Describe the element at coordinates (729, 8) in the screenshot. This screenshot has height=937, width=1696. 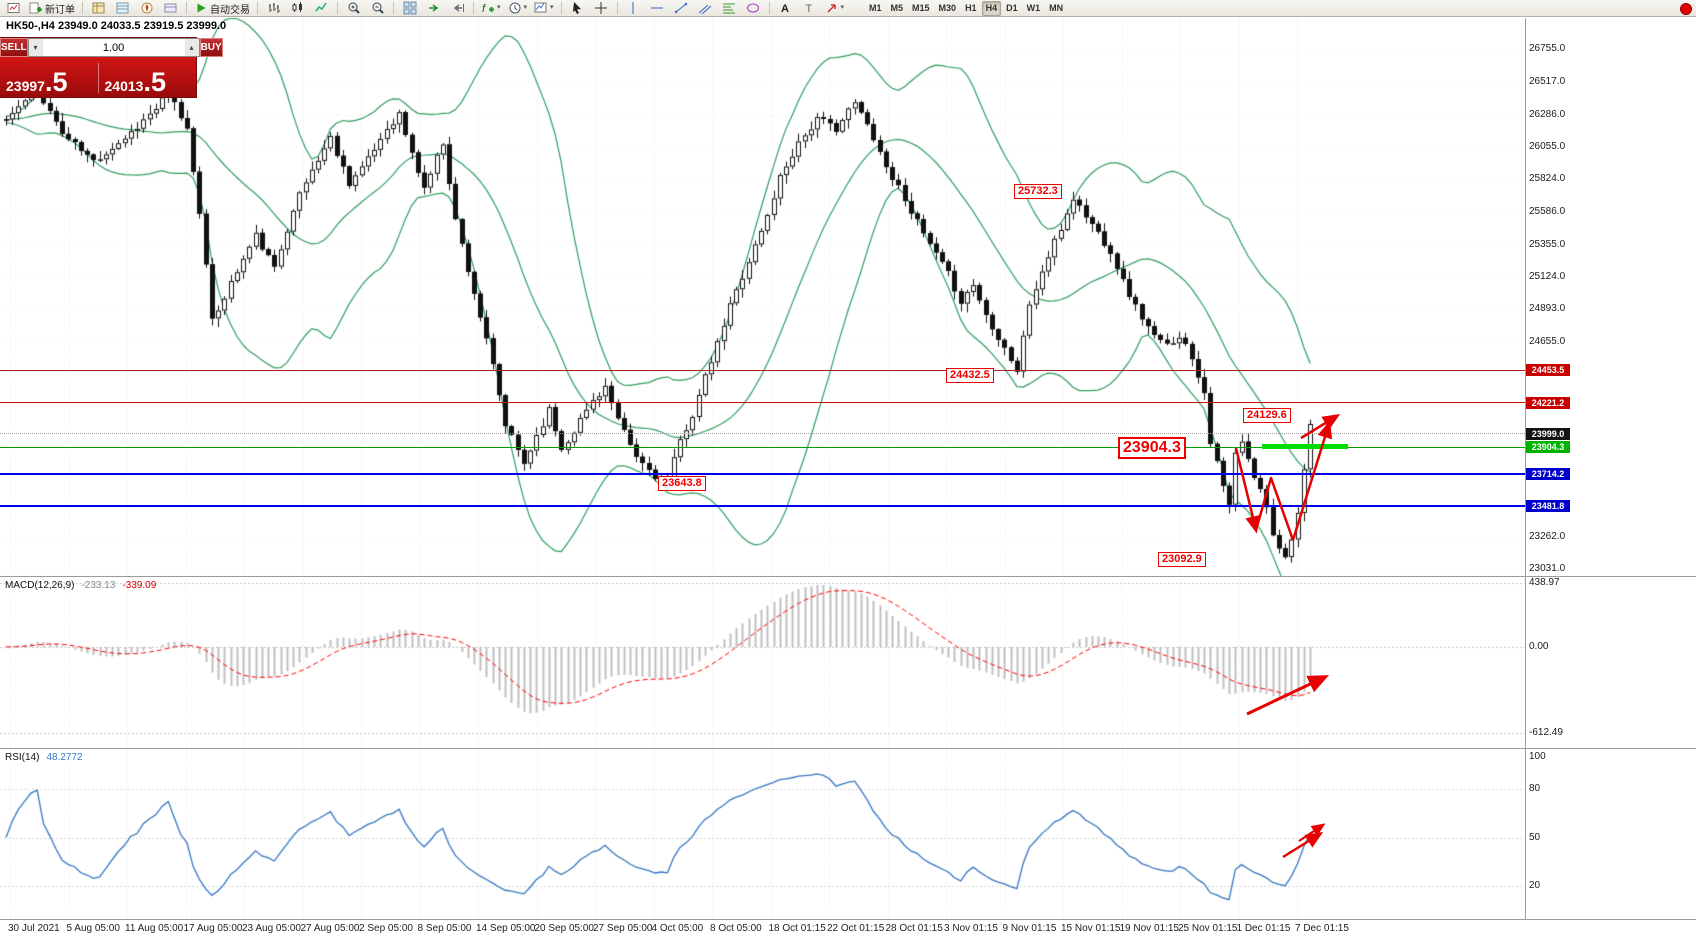
I see `fibonacci-button` at that location.